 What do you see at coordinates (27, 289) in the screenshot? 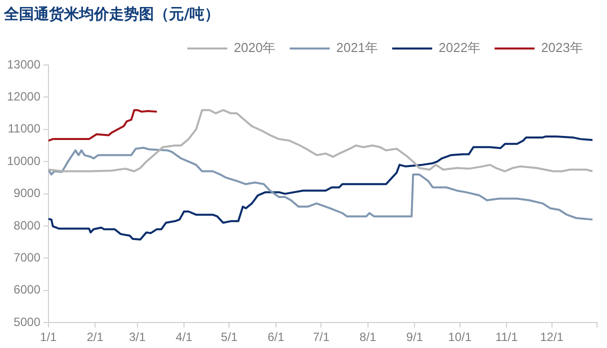
I see `y-tick-label: 6000` at bounding box center [27, 289].